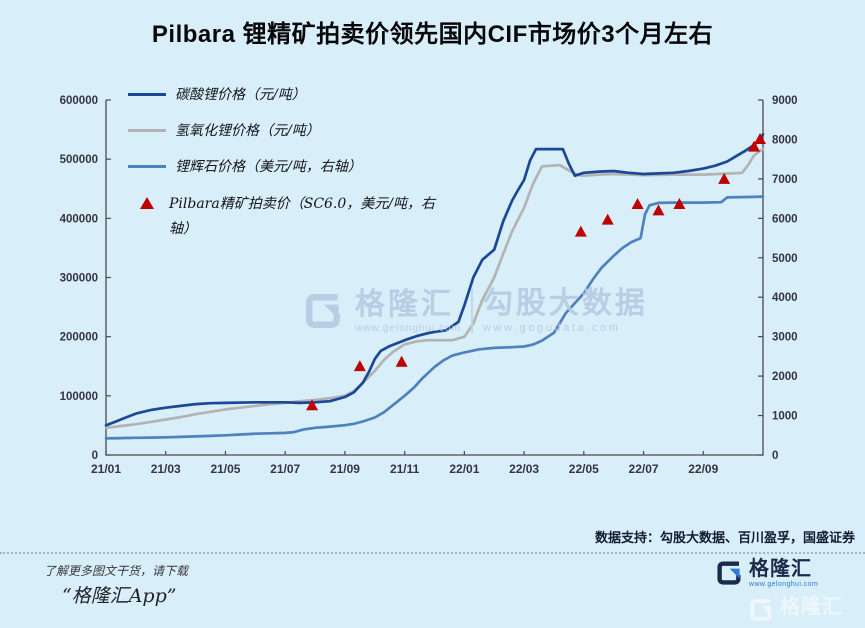  I want to click on svg-text: 6000, so click(785, 219).